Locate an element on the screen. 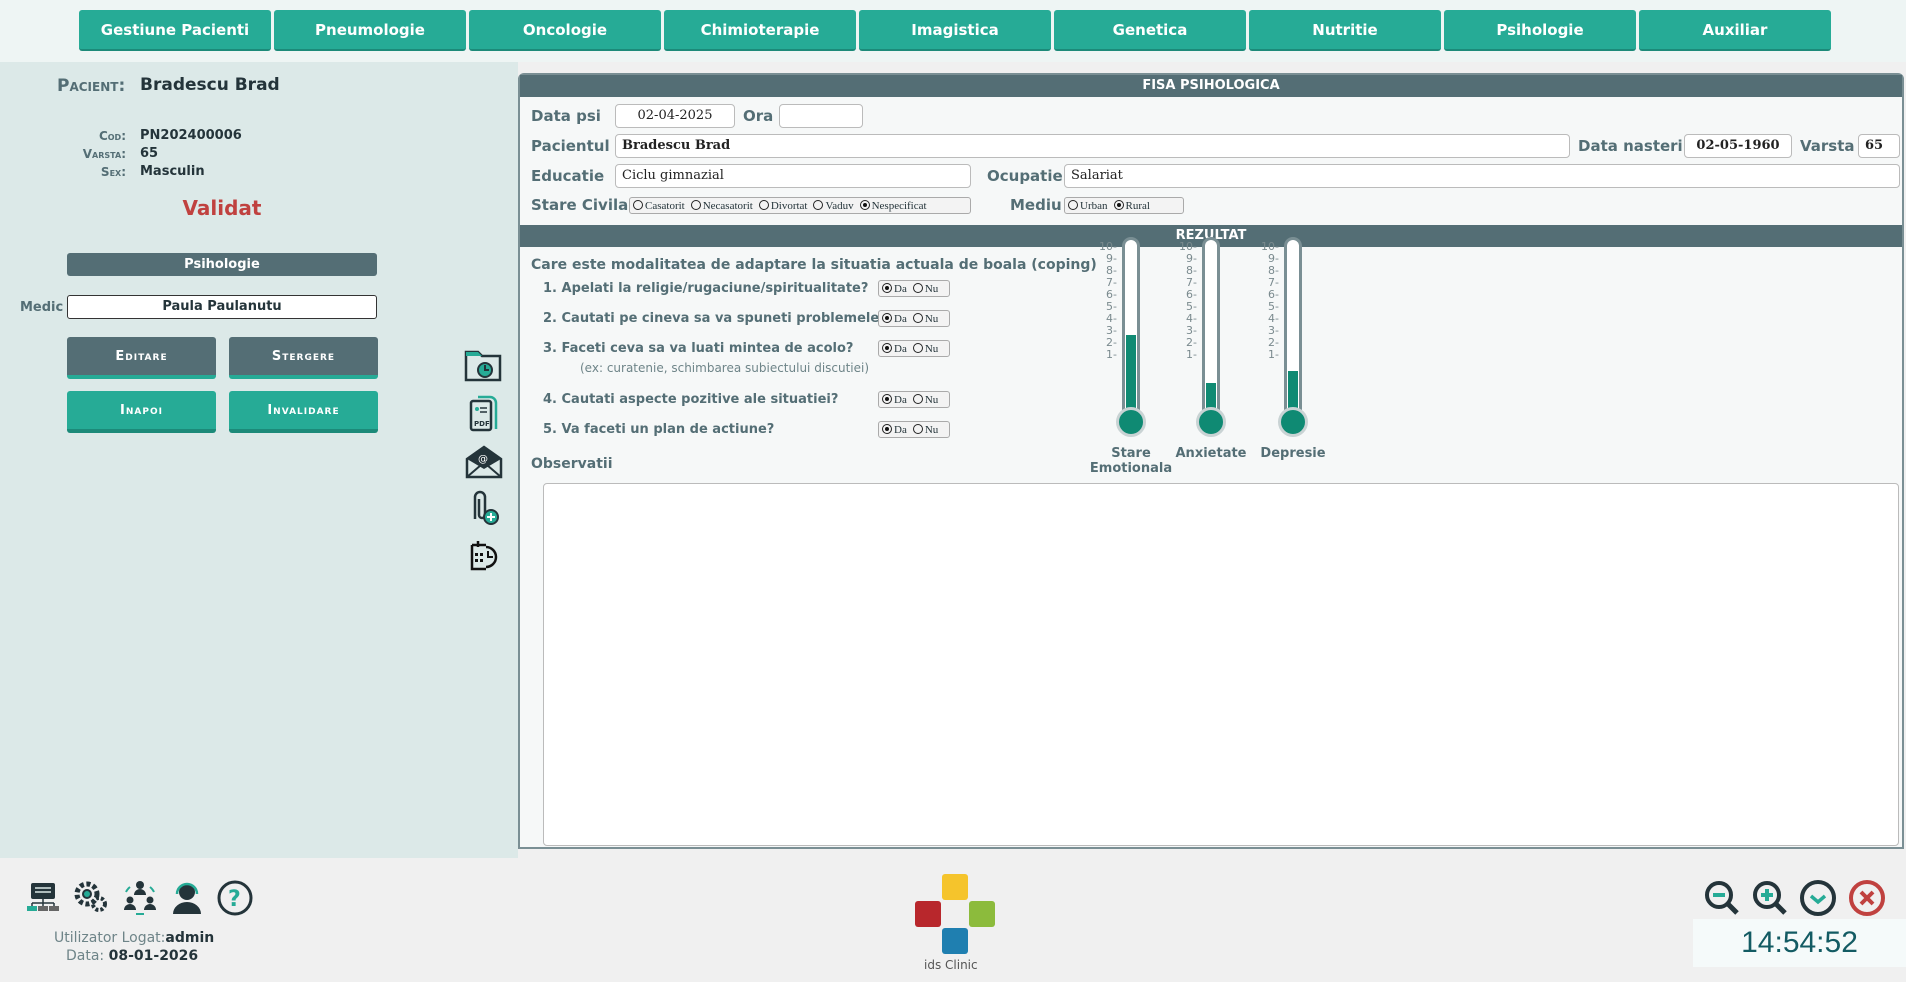 The height and width of the screenshot is (982, 1906). nav-tab-pneumologie: Pneumologie is located at coordinates (370, 30).